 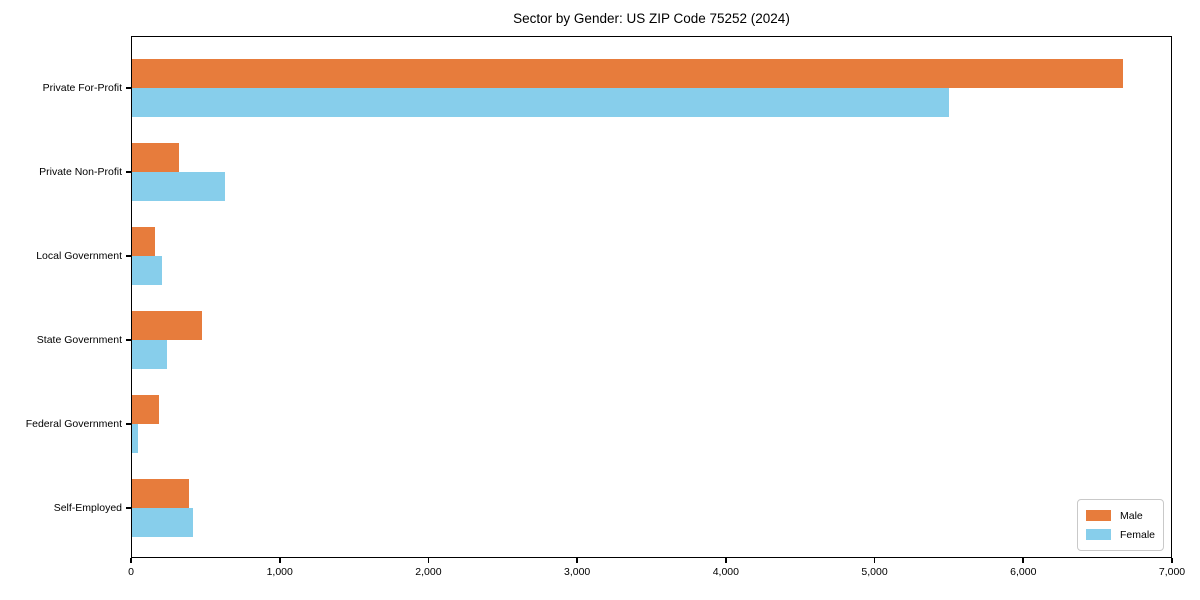 I want to click on xtick-mark-2000, so click(x=428, y=560).